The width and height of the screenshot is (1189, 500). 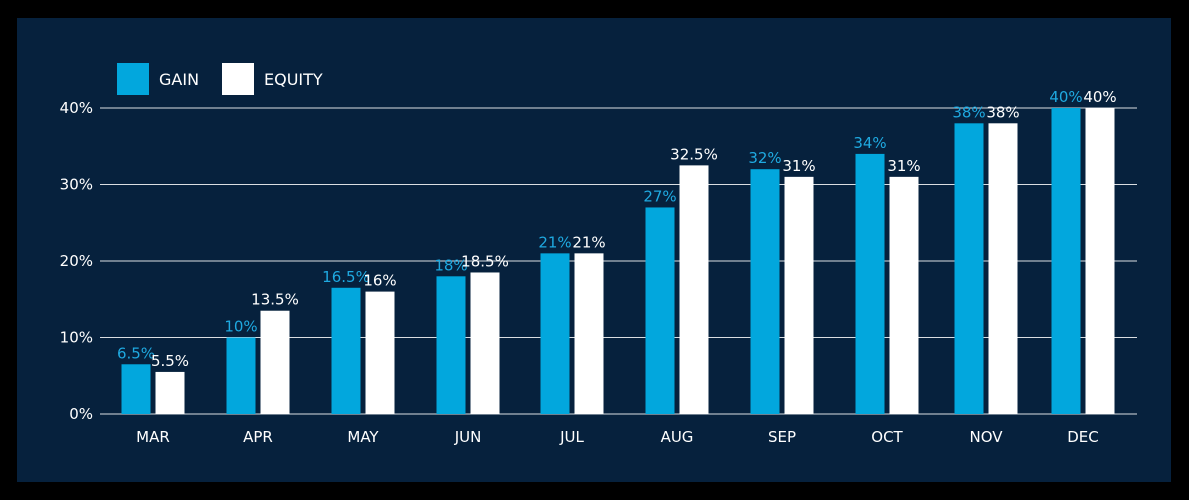 I want to click on y-tick-label: 0%, so click(x=81, y=414).